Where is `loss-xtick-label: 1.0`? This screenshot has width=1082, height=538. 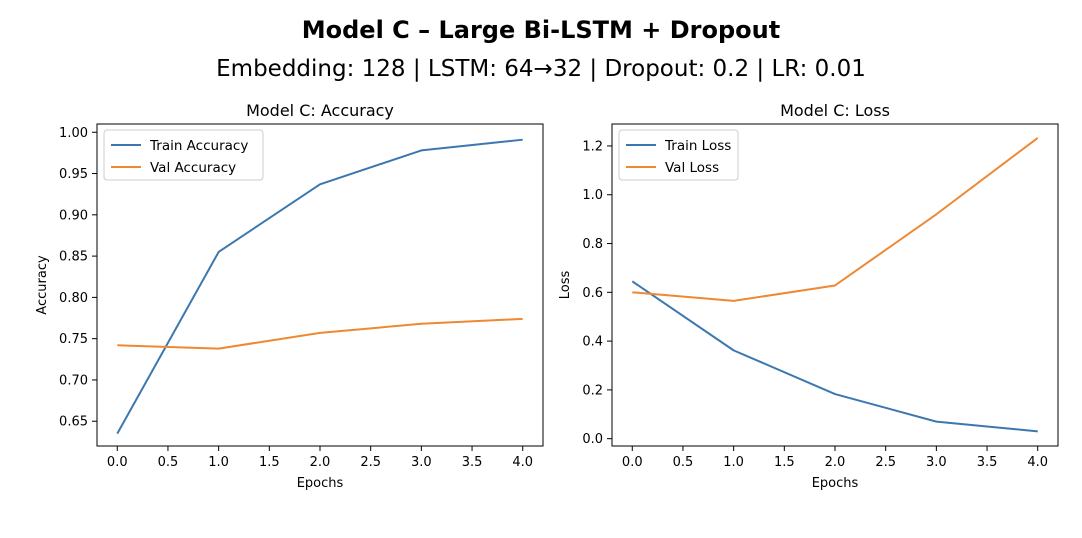
loss-xtick-label: 1.0 is located at coordinates (733, 462).